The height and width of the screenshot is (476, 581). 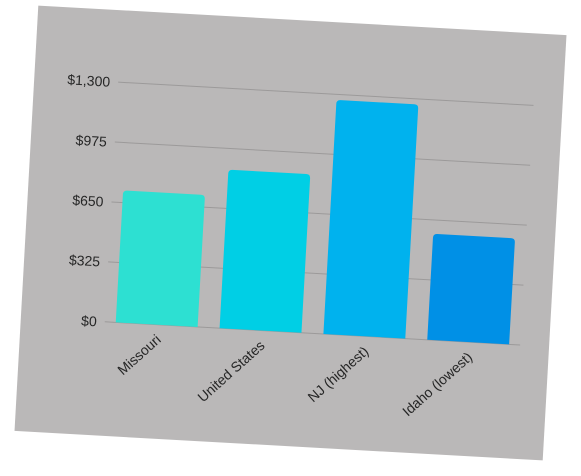 I want to click on x-tick-label: Missouri, so click(x=139, y=354).